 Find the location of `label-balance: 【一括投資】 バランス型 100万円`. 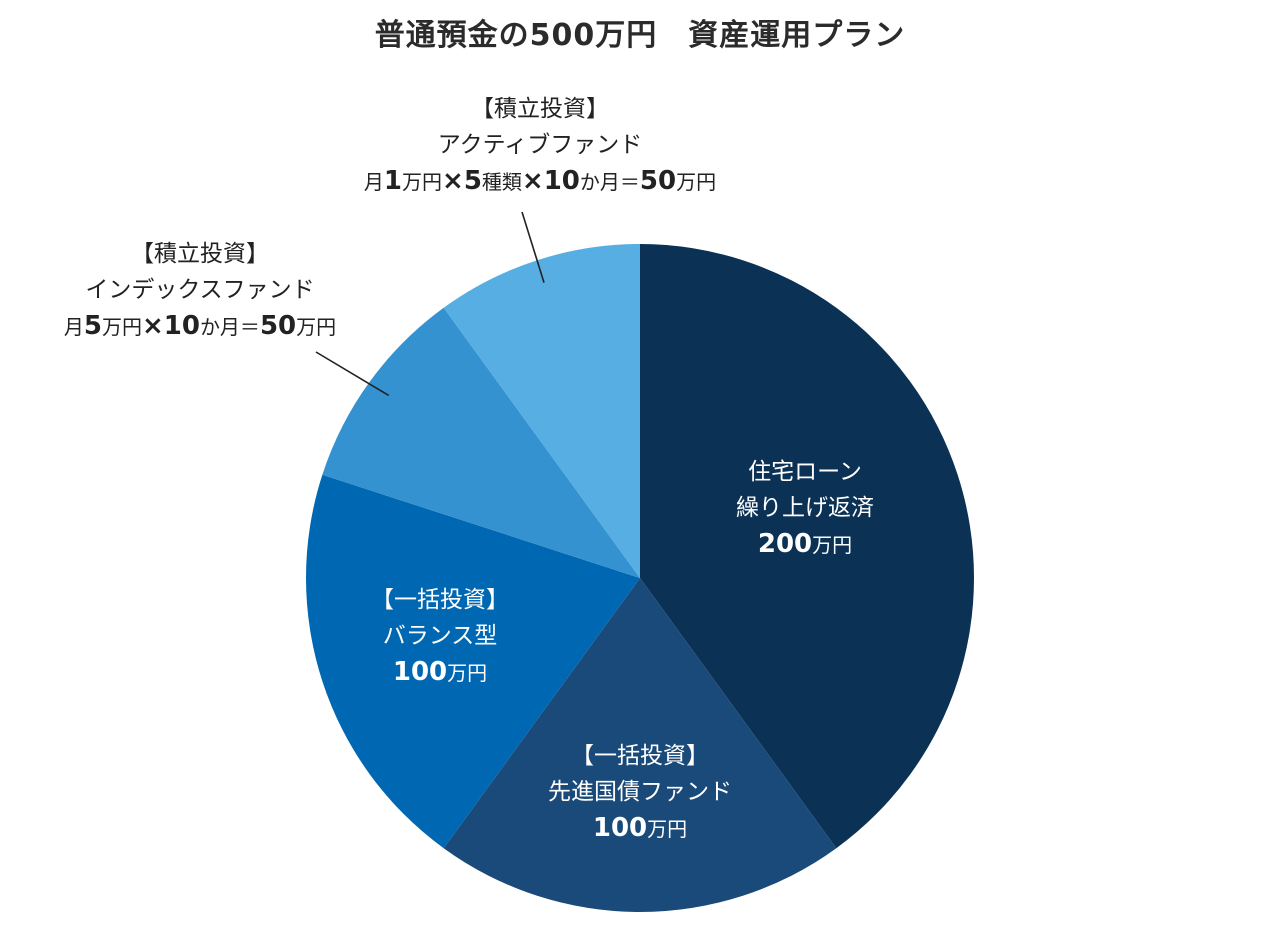

label-balance: 【一括投資】 バランス型 100万円 is located at coordinates (440, 636).